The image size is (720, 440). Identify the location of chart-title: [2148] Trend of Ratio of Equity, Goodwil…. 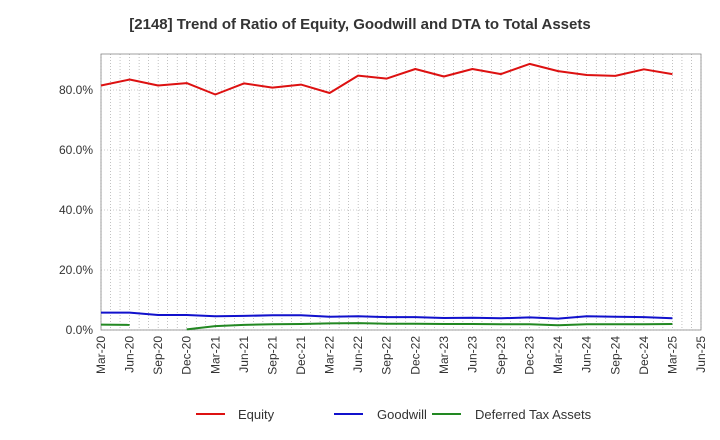
(360, 24).